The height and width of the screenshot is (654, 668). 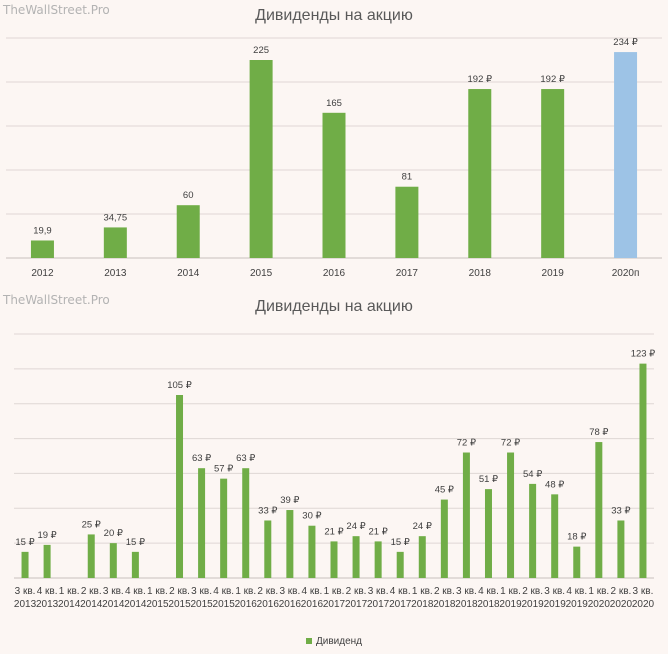 What do you see at coordinates (312, 516) in the screenshot?
I see `data-label: 30 ₽` at bounding box center [312, 516].